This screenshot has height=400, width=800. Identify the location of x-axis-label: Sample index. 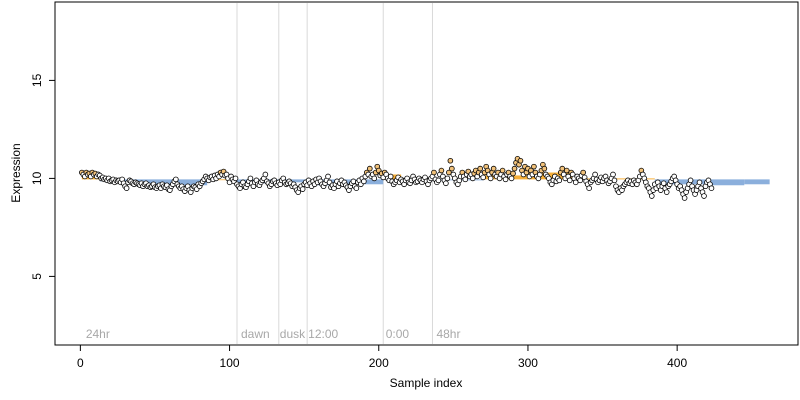
(426, 383).